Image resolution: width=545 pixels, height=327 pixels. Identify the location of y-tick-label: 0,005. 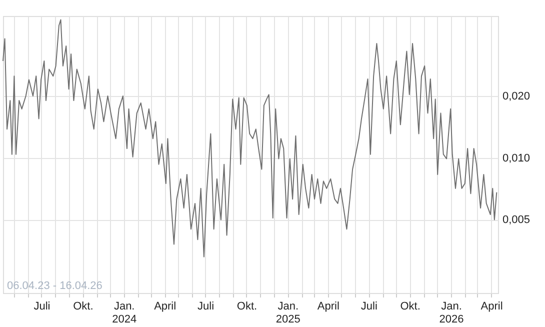
(516, 220).